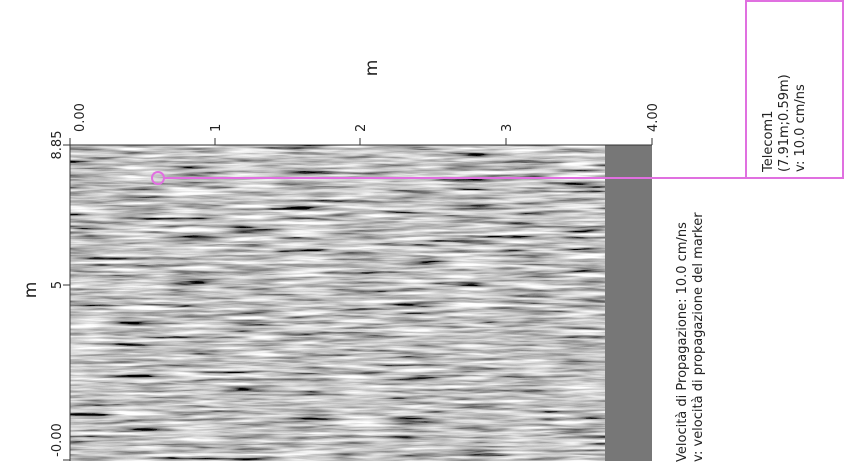 This screenshot has width=844, height=471. I want to click on top-tick: 0.00, so click(80, 117).